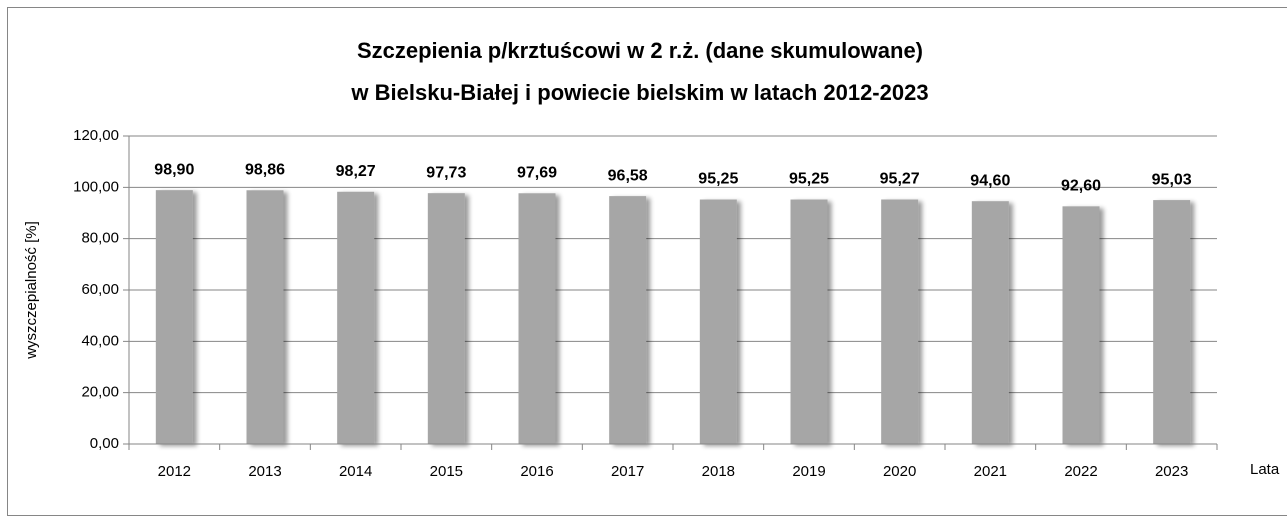 The width and height of the screenshot is (1287, 526). What do you see at coordinates (1171, 471) in the screenshot?
I see `x-tick-label: 2023` at bounding box center [1171, 471].